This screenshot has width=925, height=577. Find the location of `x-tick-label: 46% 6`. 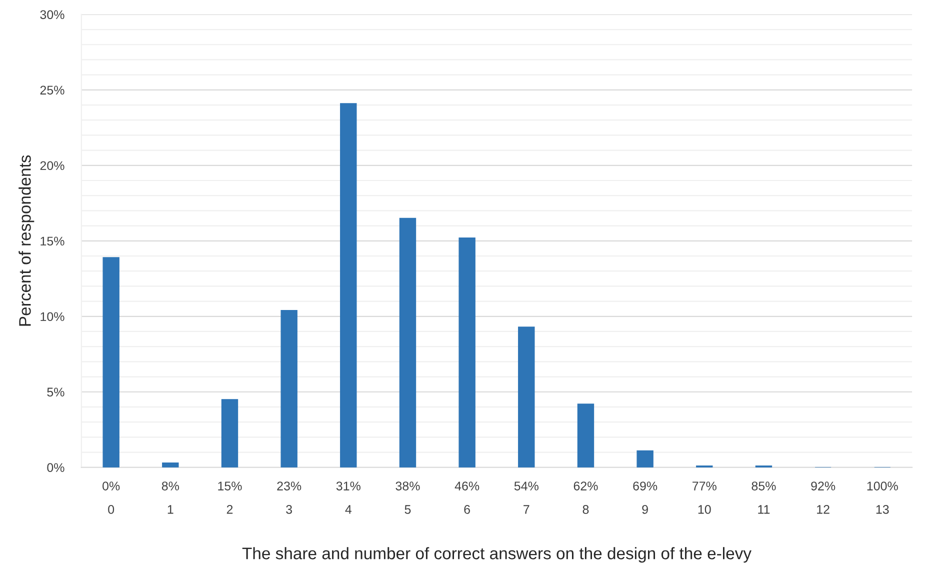

x-tick-label: 46% 6 is located at coordinates (467, 498).